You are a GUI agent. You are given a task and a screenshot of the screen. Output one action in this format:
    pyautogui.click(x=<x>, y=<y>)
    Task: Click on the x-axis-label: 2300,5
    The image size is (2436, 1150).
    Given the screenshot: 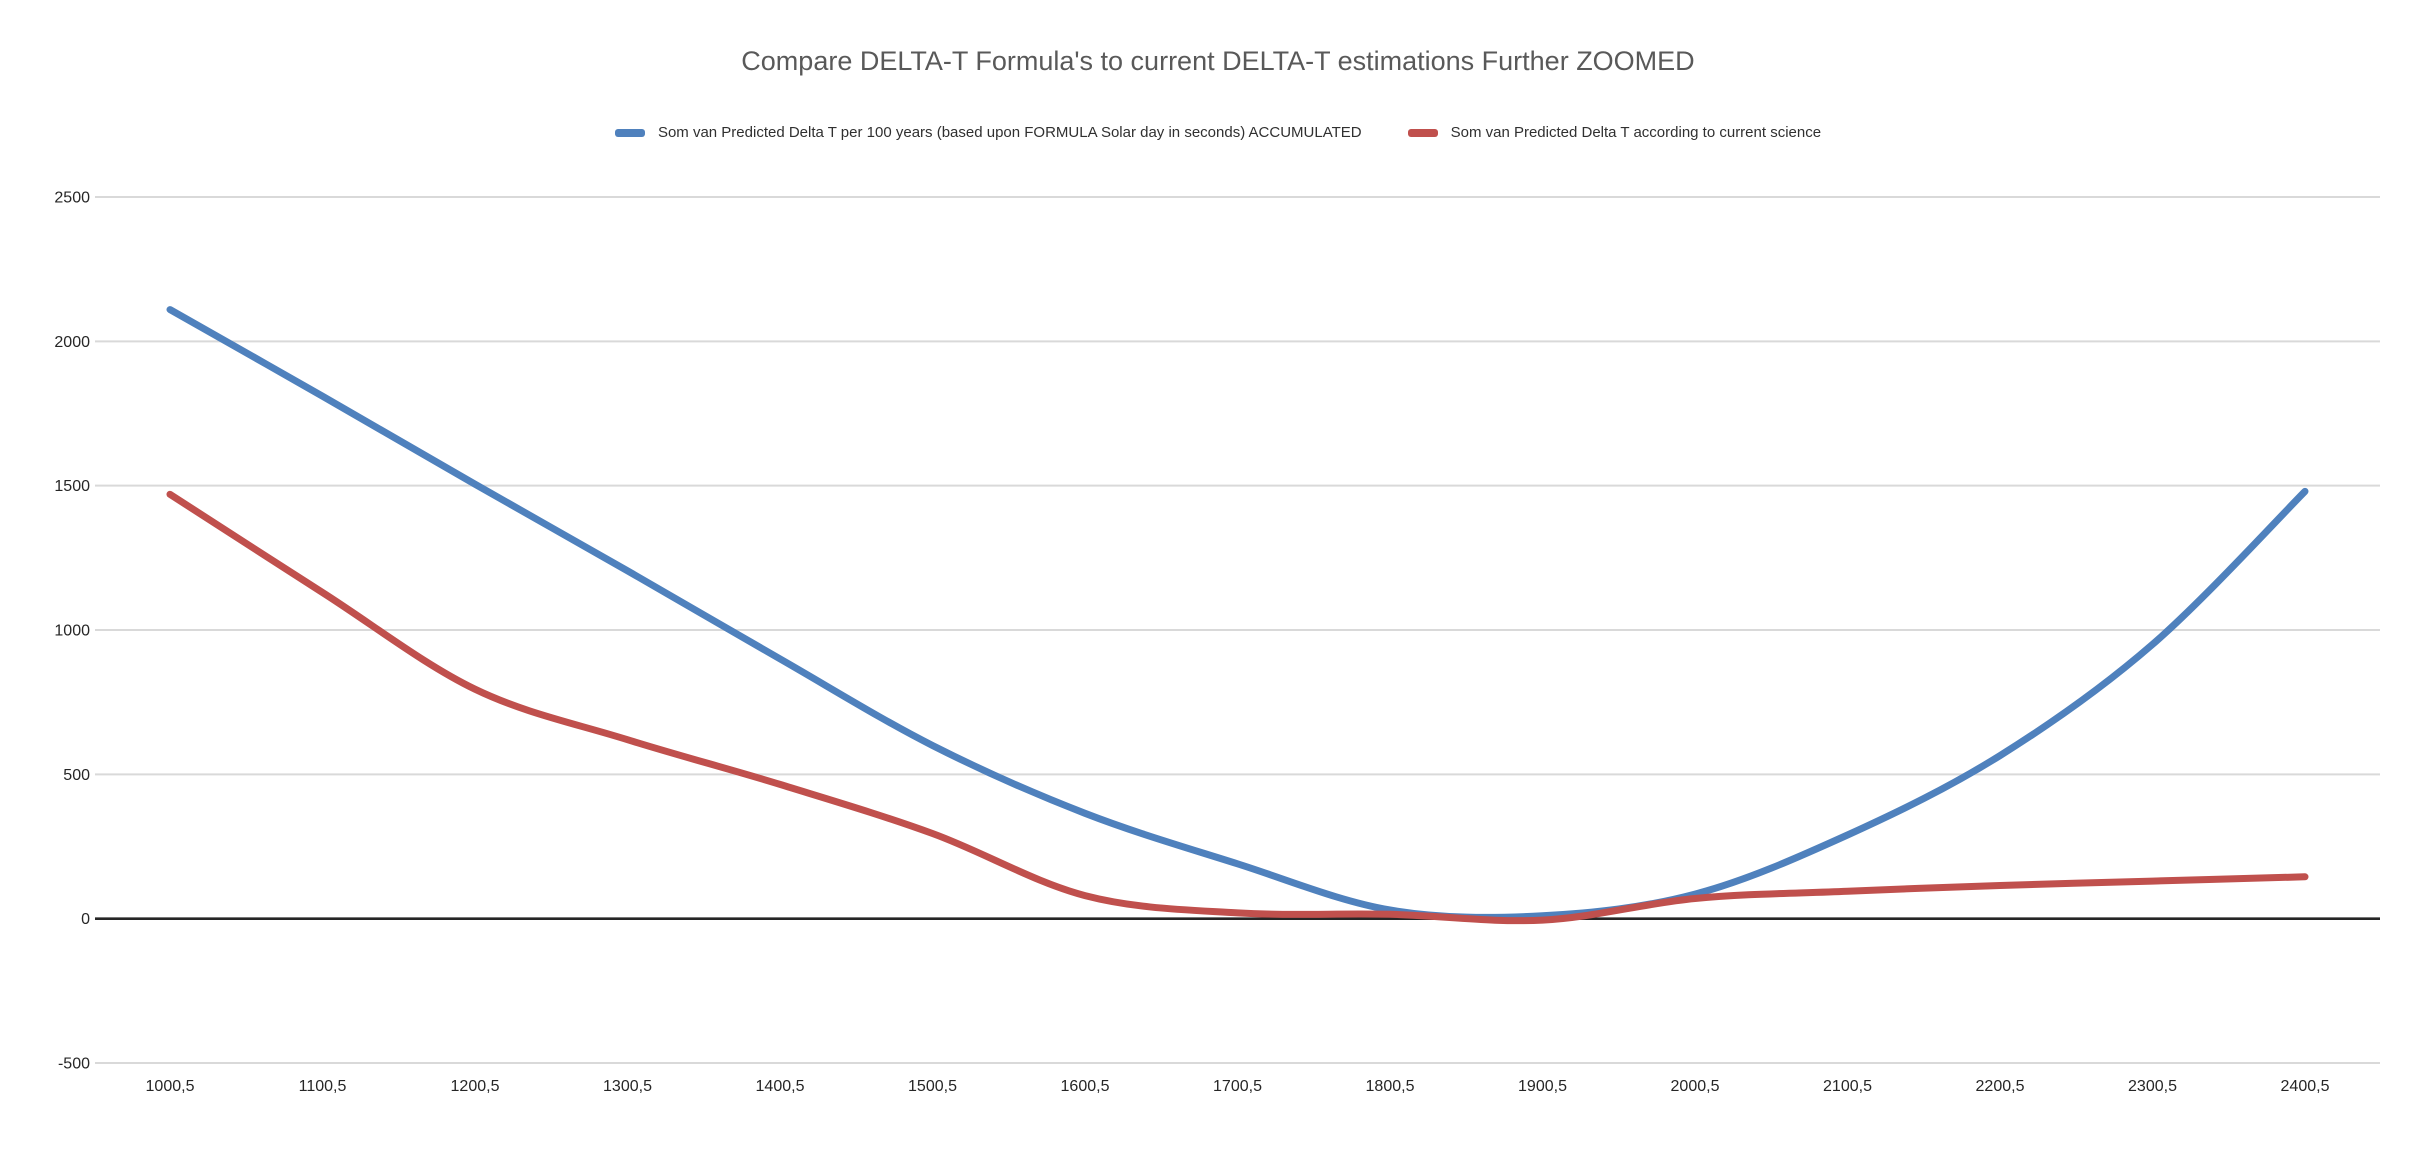 What is the action you would take?
    pyautogui.click(x=2152, y=1086)
    